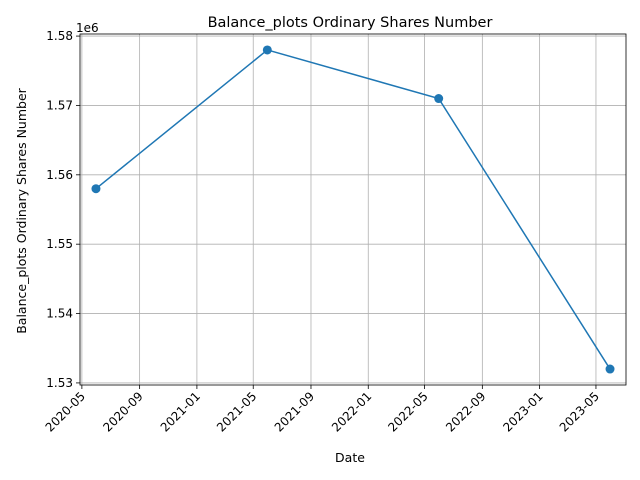 Image resolution: width=640 pixels, height=480 pixels. I want to click on y-axis-offset-label: 1e6, so click(87, 28).